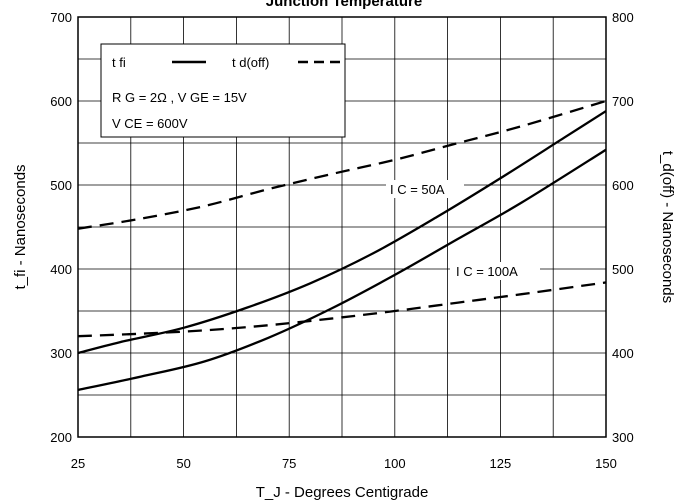  What do you see at coordinates (342, 492) in the screenshot?
I see `x-axis-label: T_J - Degrees Centigrade` at bounding box center [342, 492].